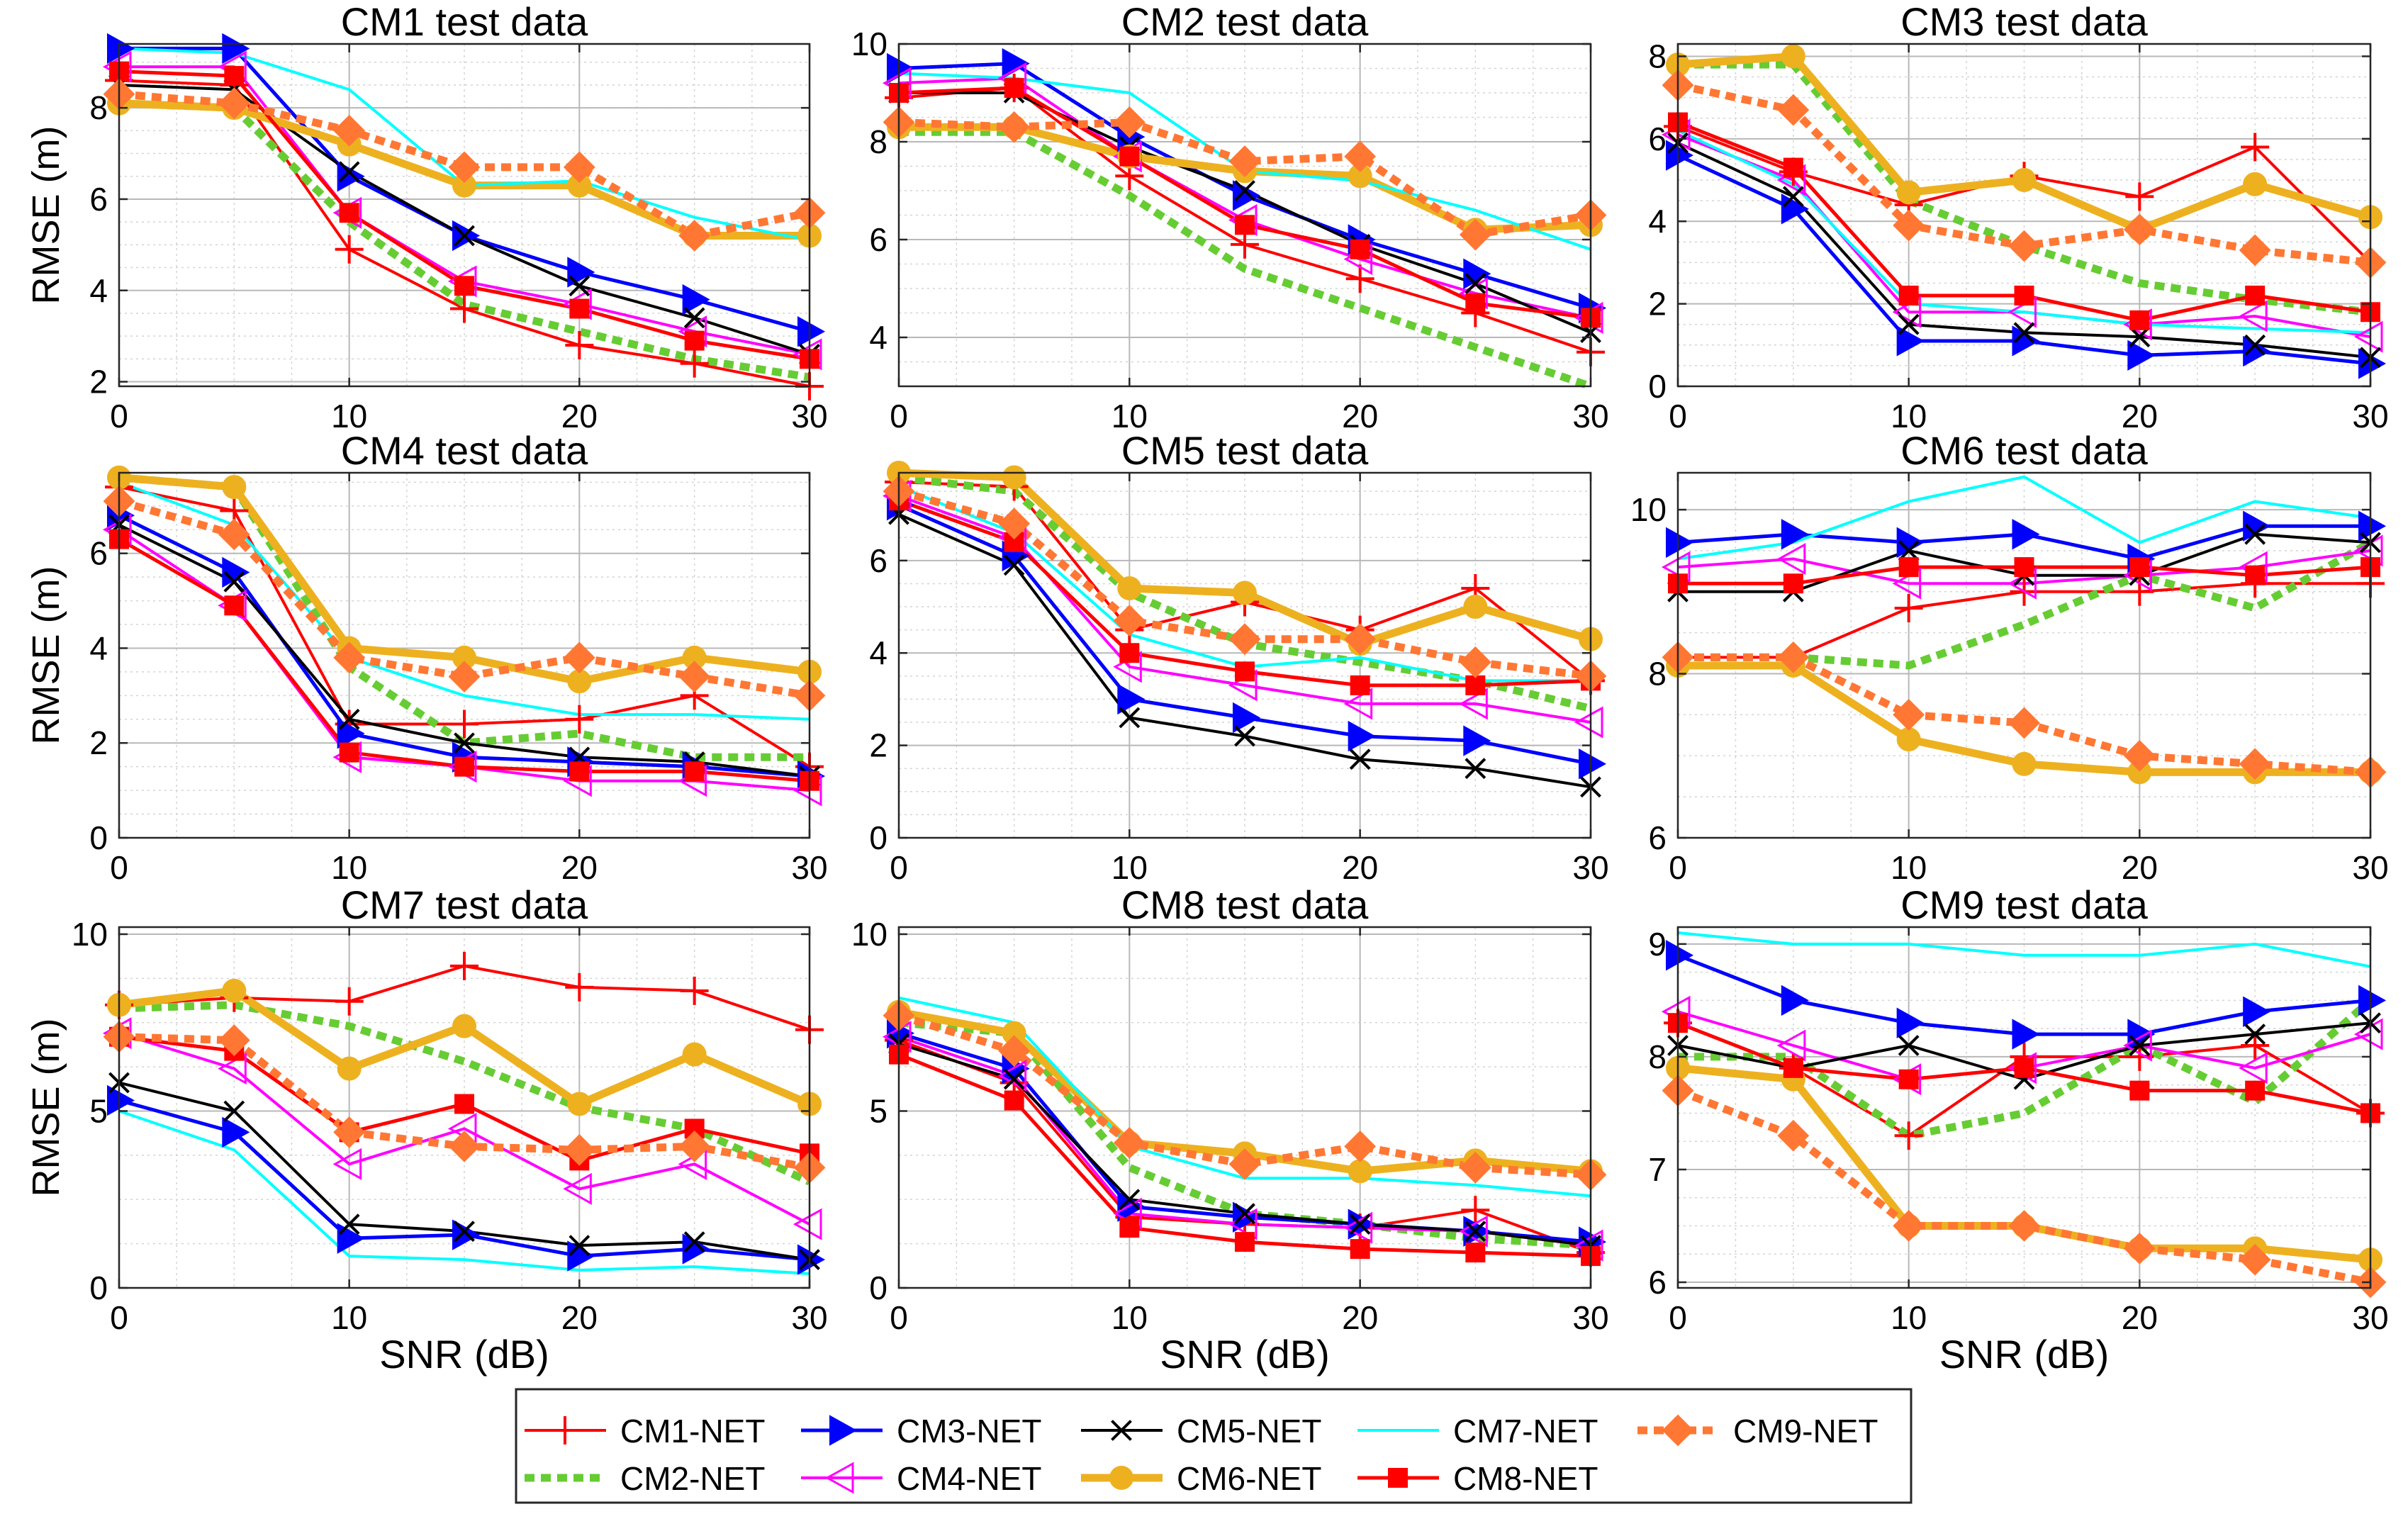 The width and height of the screenshot is (2408, 1531). Describe the element at coordinates (1245, 904) in the screenshot. I see `chart-title: CM8 test data` at that location.